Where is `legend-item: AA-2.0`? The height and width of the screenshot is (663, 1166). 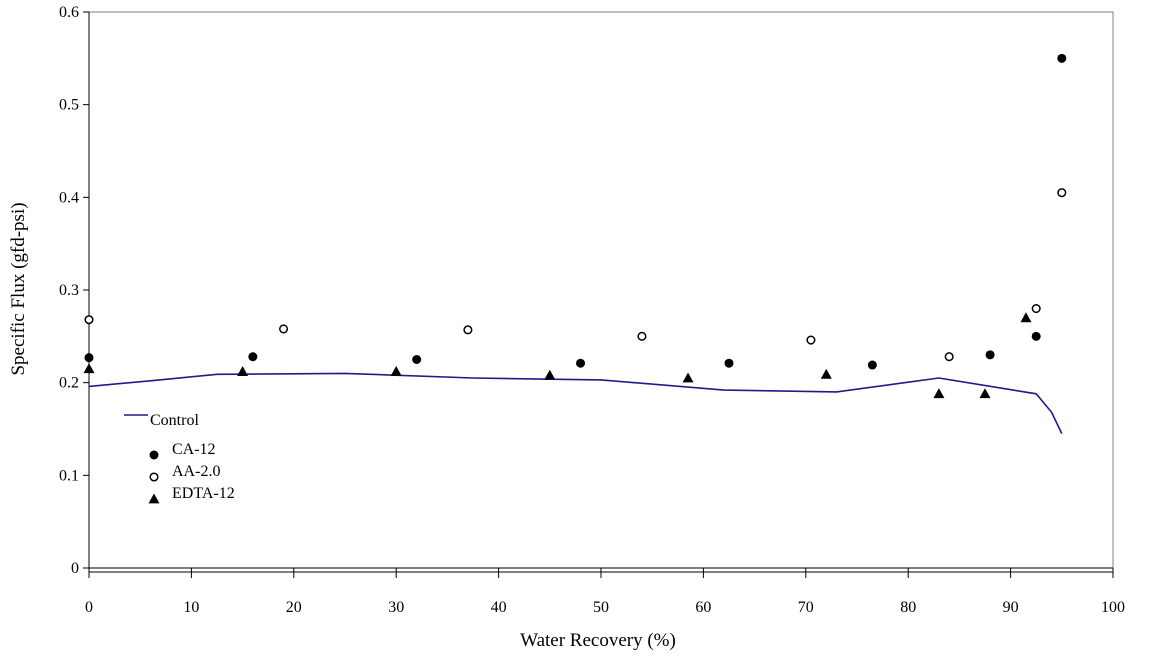
legend-item: AA-2.0 is located at coordinates (184, 472).